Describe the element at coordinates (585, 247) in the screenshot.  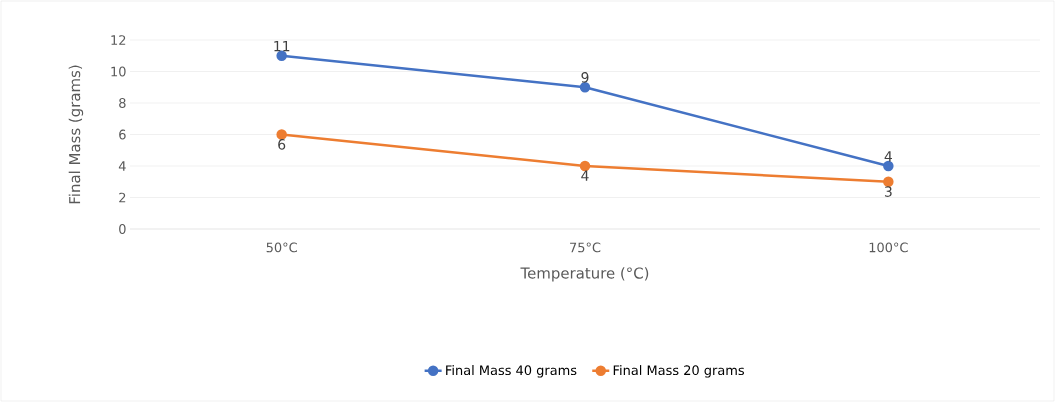
I see `x-tick-label: 75°C` at that location.